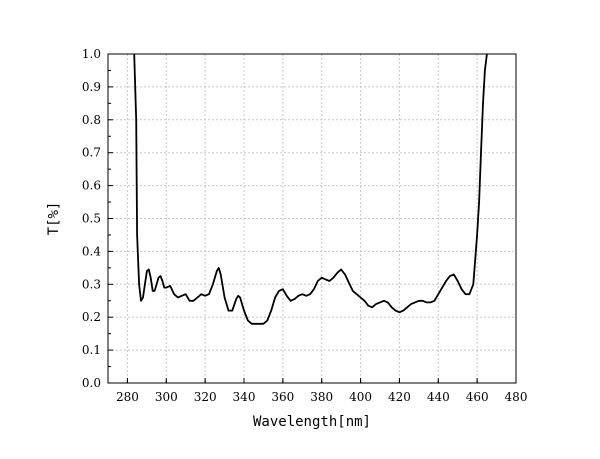 Image resolution: width=600 pixels, height=459 pixels. What do you see at coordinates (282, 397) in the screenshot?
I see `x-tick-label: 360` at bounding box center [282, 397].